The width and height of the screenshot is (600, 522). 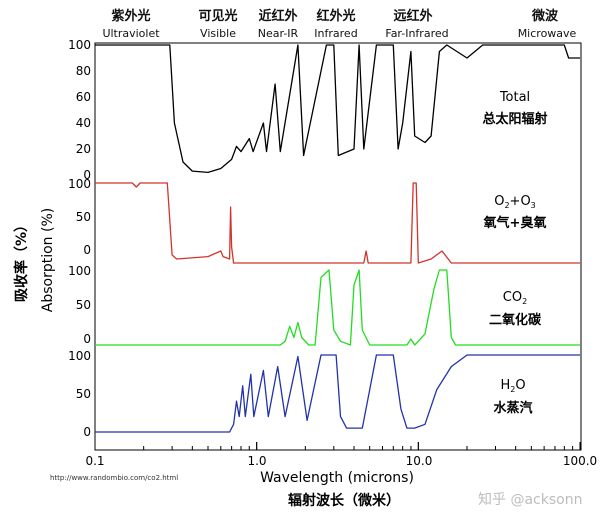 I want to click on co2-tick-0: 0, so click(x=87, y=339).